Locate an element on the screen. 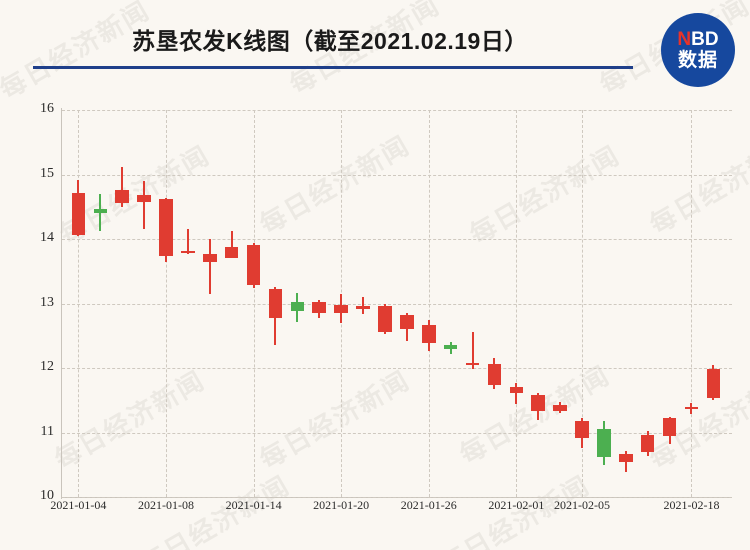 The height and width of the screenshot is (550, 750). x-axis-tick-label: 2021-01-14 is located at coordinates (253, 505).